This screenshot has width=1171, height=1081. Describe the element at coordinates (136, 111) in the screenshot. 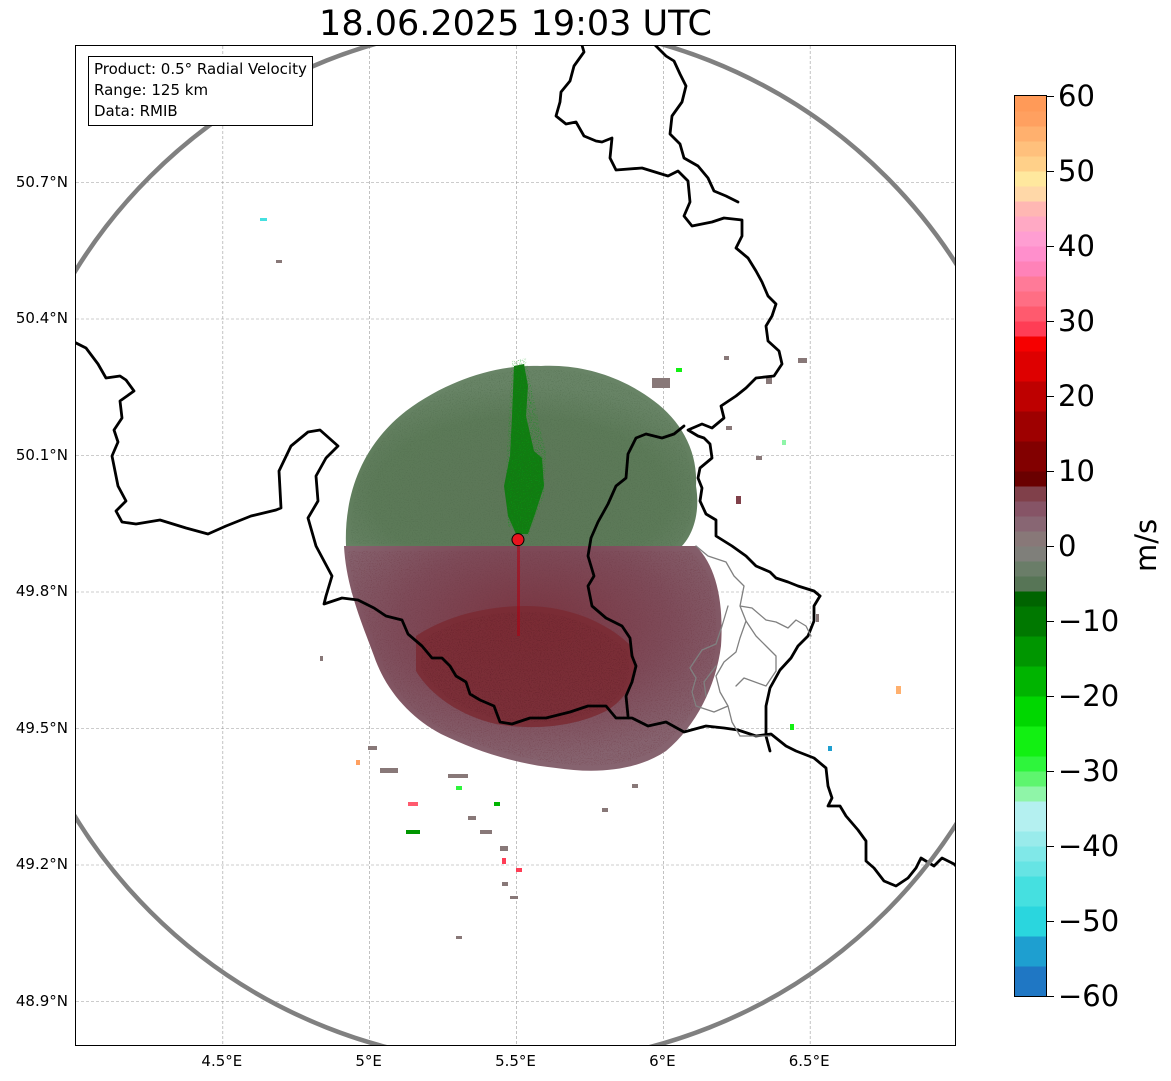

I see `data-source-label: Data: RMIB` at that location.